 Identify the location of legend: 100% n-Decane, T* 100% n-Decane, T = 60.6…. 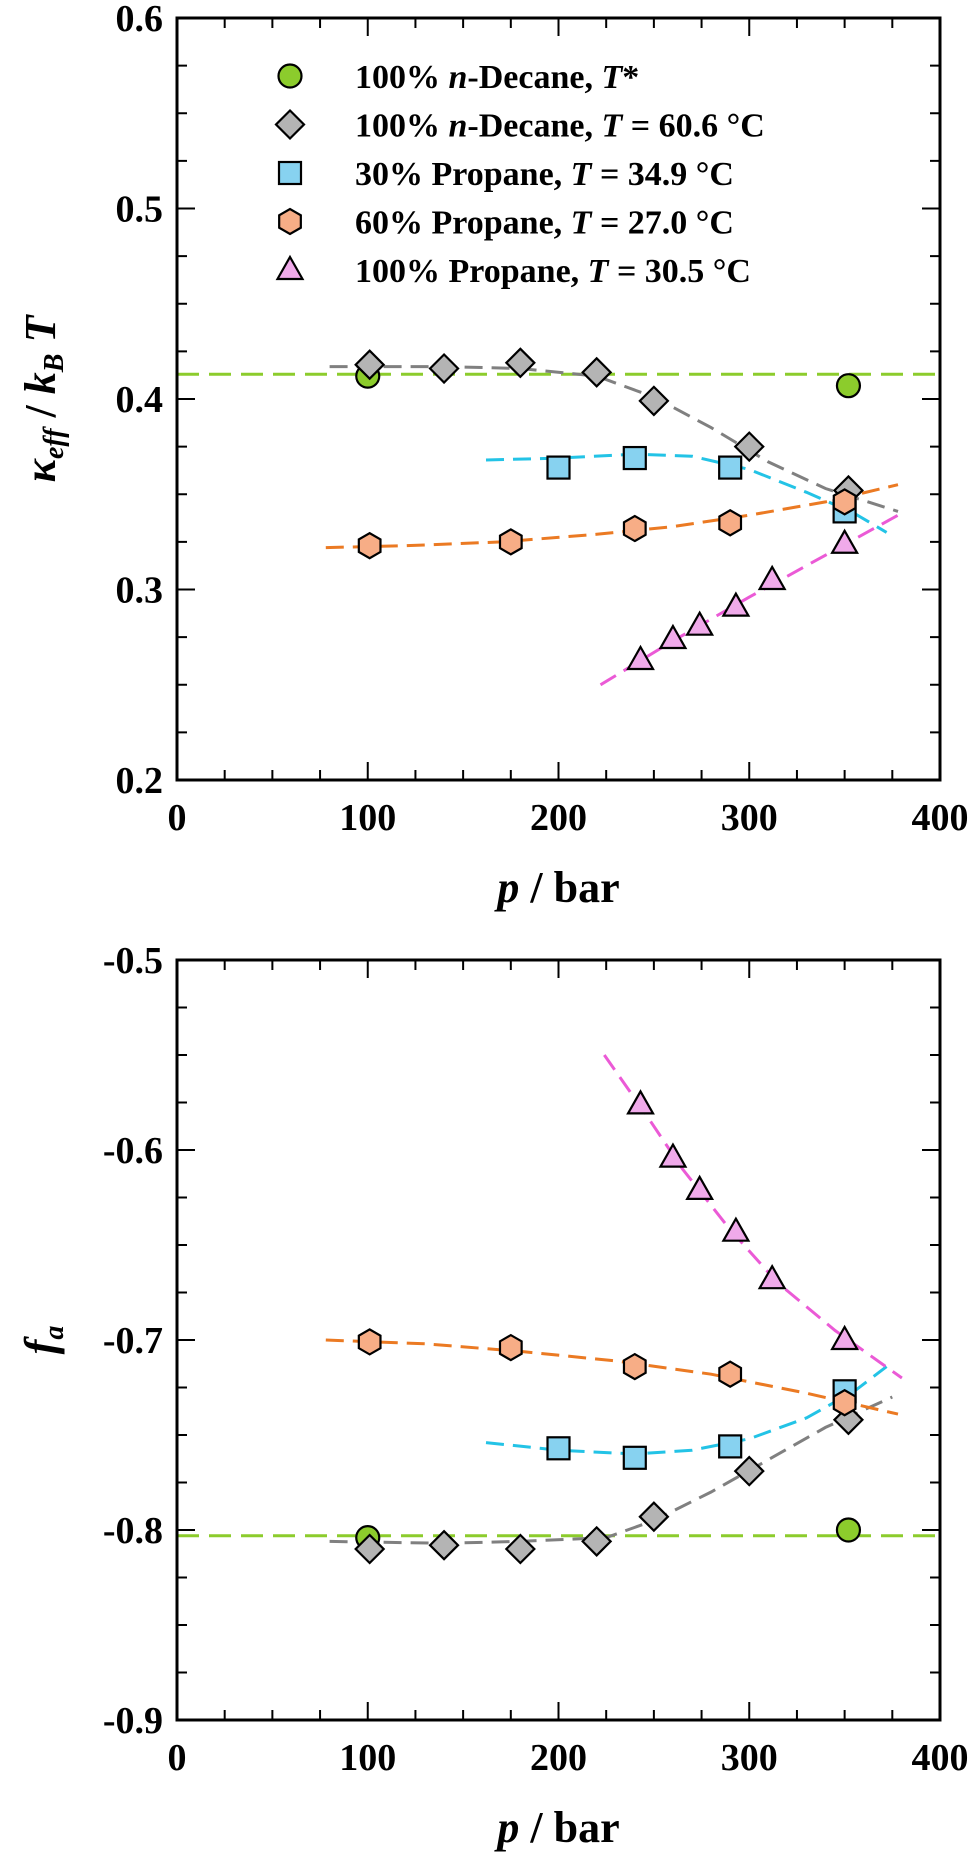
(519, 174).